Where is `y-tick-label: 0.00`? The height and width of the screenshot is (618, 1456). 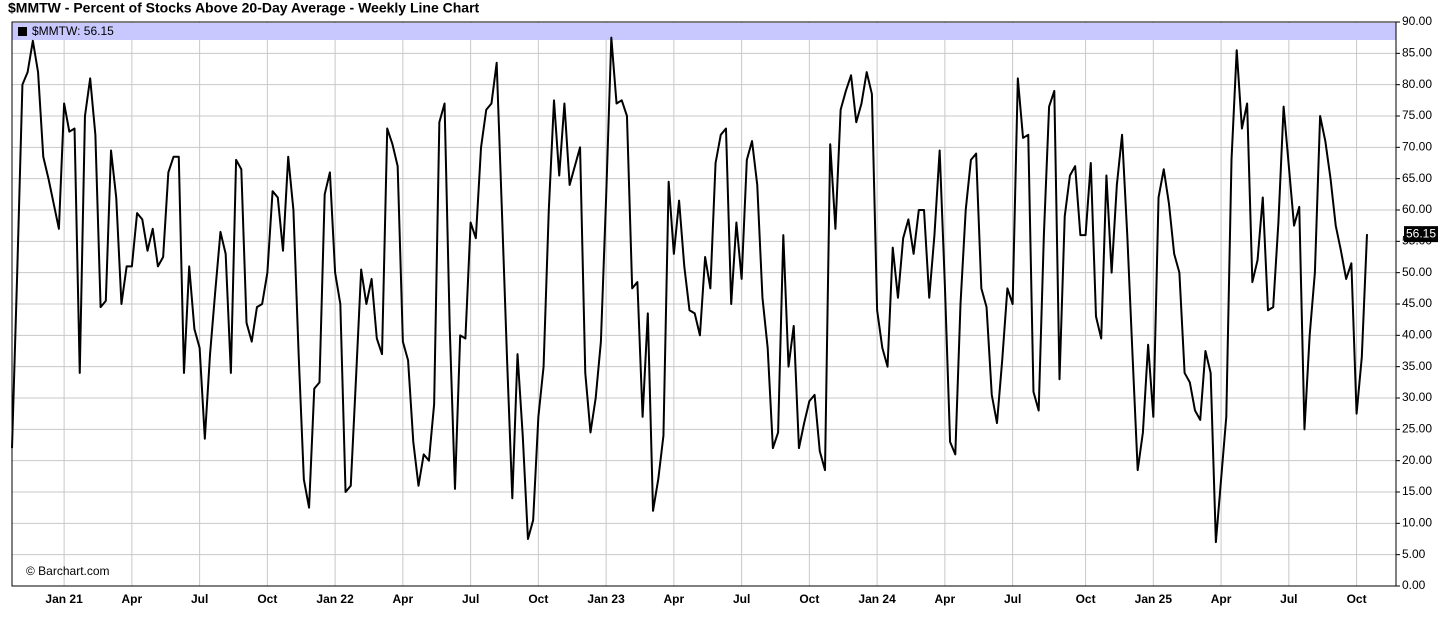 y-tick-label: 0.00 is located at coordinates (1414, 585).